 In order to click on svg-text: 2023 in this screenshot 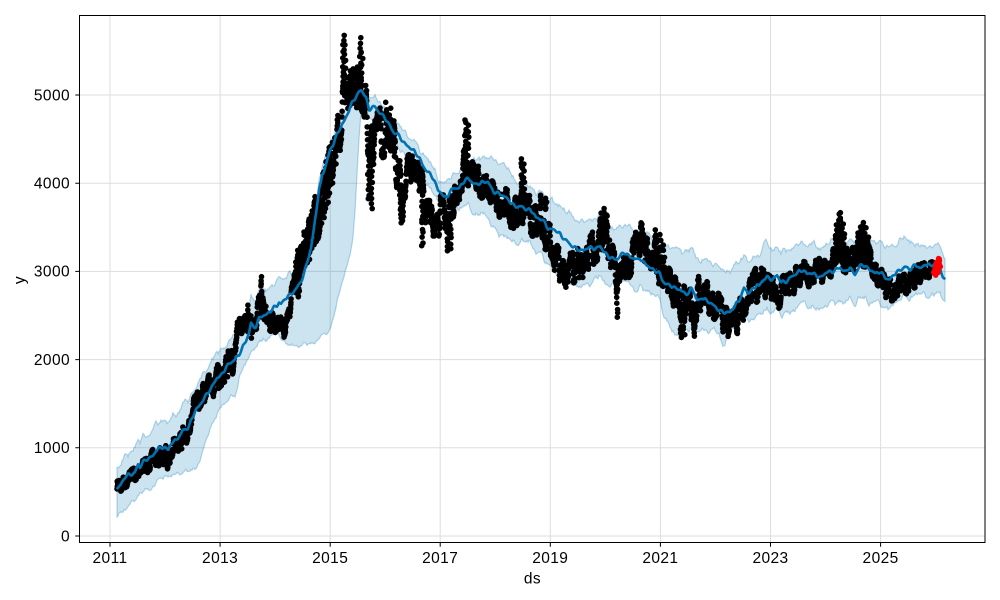, I will do `click(770, 558)`.